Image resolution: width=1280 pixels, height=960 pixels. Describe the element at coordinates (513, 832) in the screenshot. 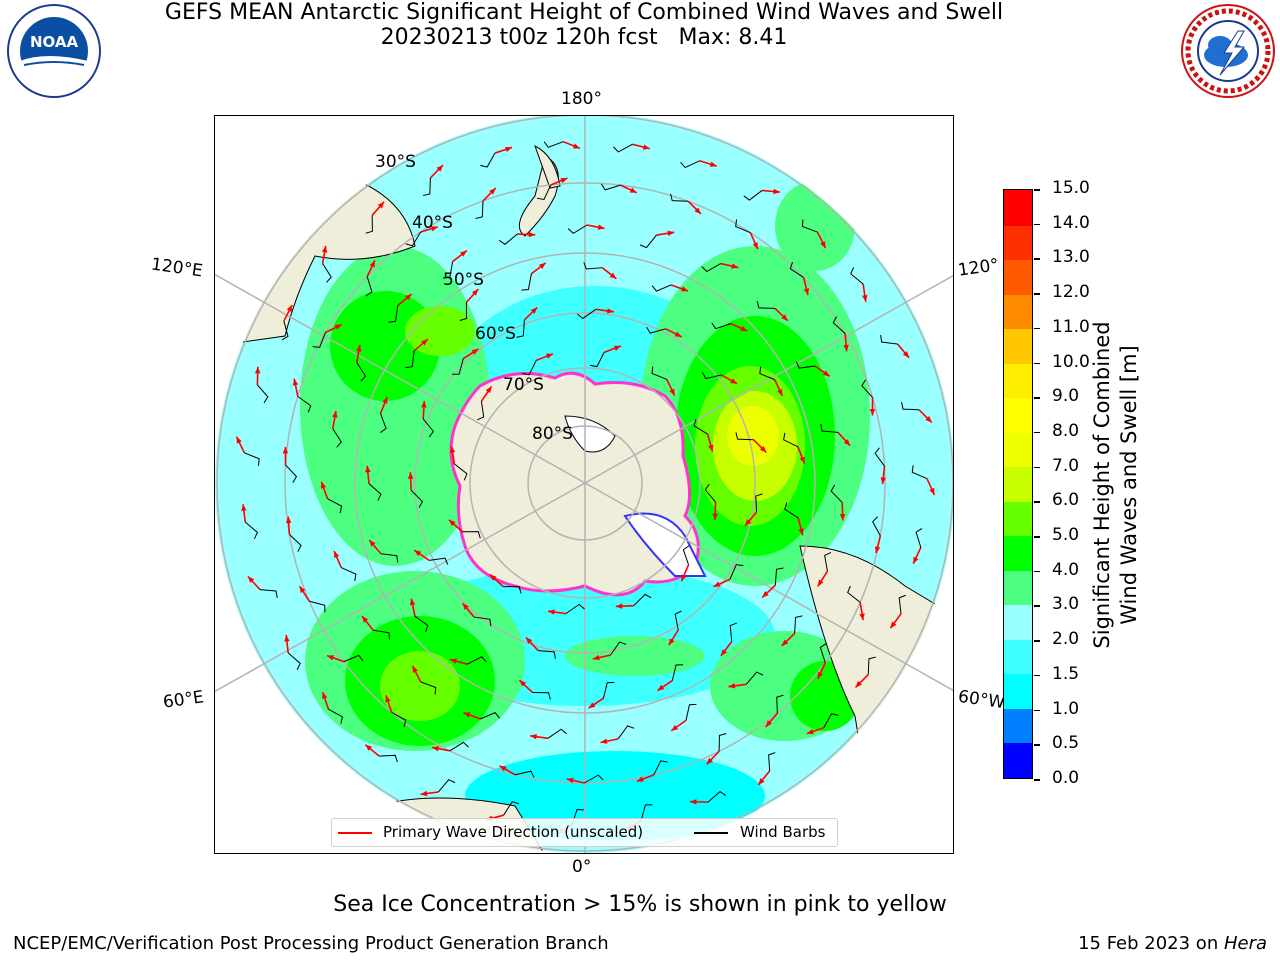

I see `legend-label-wave-direction: Primary Wave Direction (unscaled)` at that location.